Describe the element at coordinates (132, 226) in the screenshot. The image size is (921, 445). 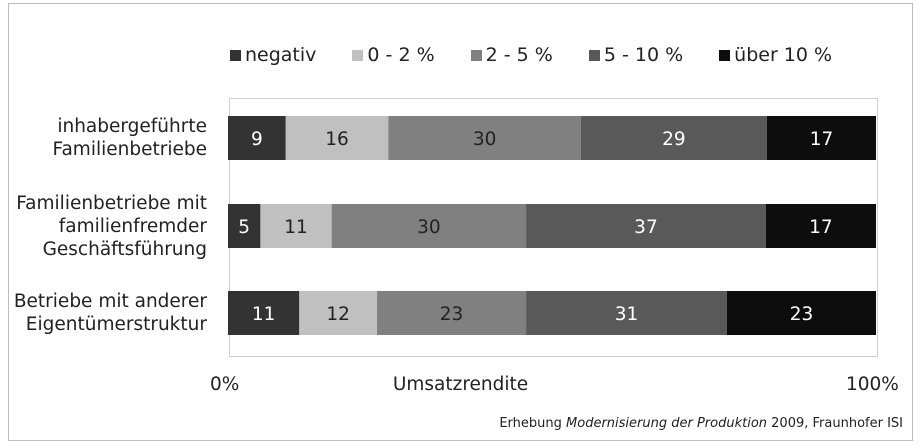
I see `category-label-line: familienfremder` at that location.